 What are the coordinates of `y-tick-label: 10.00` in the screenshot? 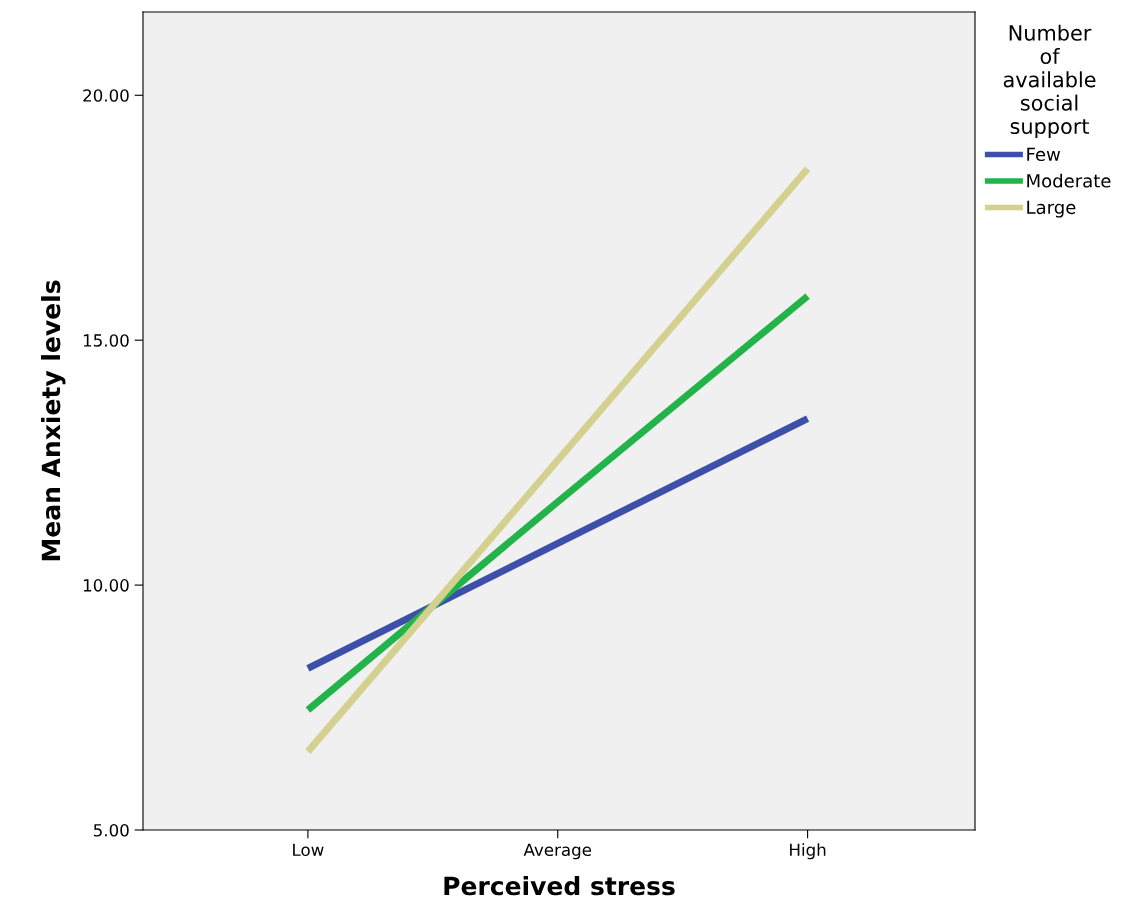 It's located at (106, 585).